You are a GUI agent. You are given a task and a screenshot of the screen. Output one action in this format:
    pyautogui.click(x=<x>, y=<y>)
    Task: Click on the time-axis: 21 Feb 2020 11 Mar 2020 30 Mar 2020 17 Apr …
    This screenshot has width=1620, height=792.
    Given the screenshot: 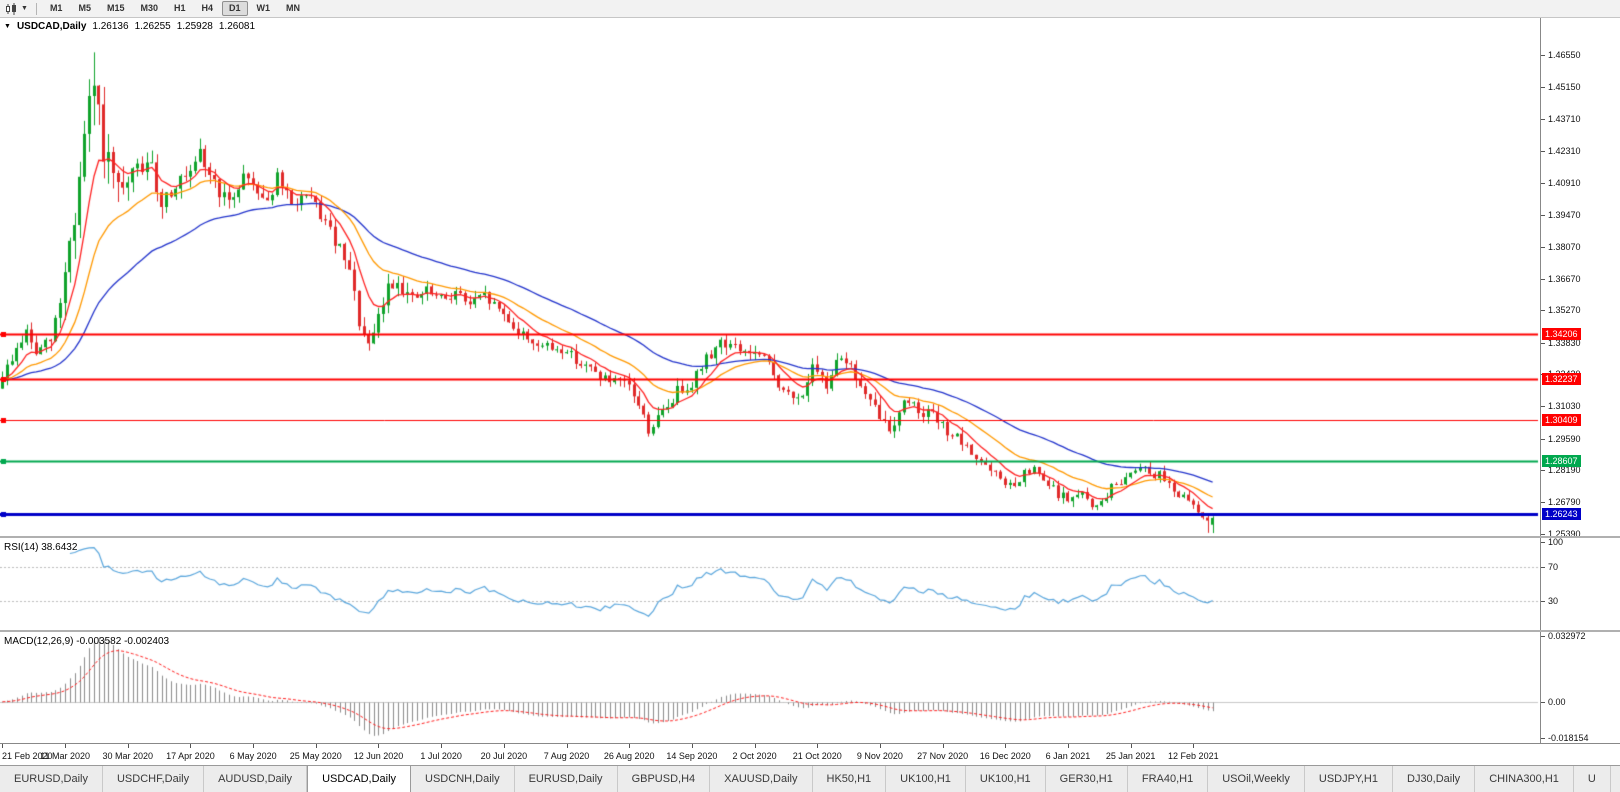 What is the action you would take?
    pyautogui.click(x=810, y=754)
    